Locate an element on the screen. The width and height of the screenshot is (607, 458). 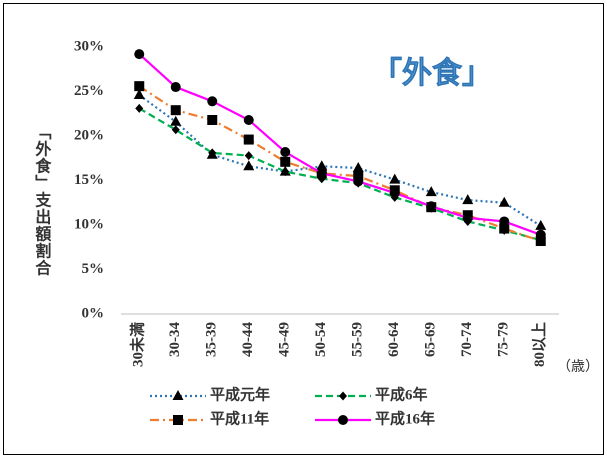
x-tick-label: 40-44 is located at coordinates (248, 339).